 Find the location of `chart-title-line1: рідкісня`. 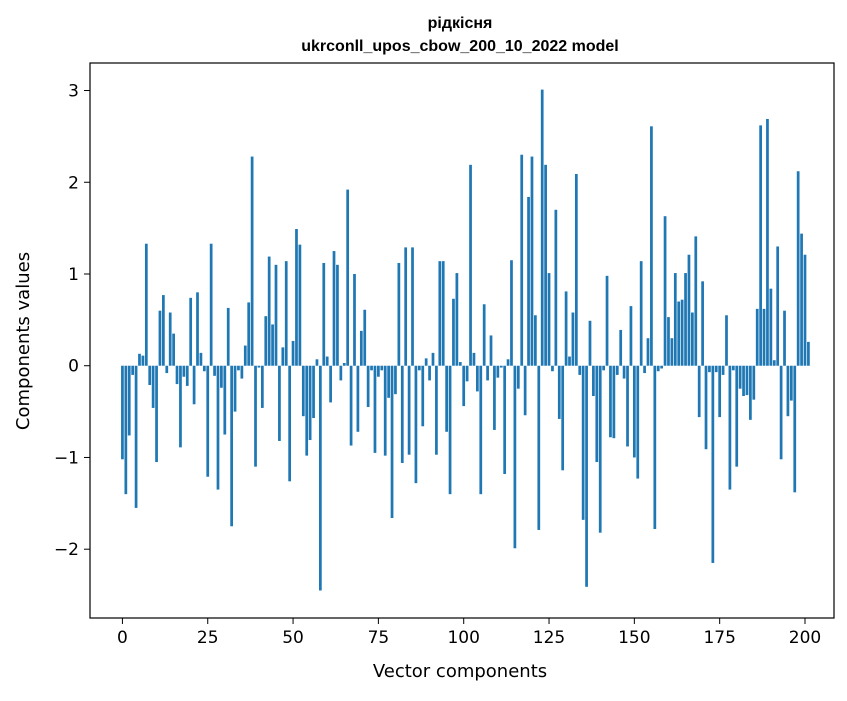

chart-title-line1: рідкісня is located at coordinates (460, 23).